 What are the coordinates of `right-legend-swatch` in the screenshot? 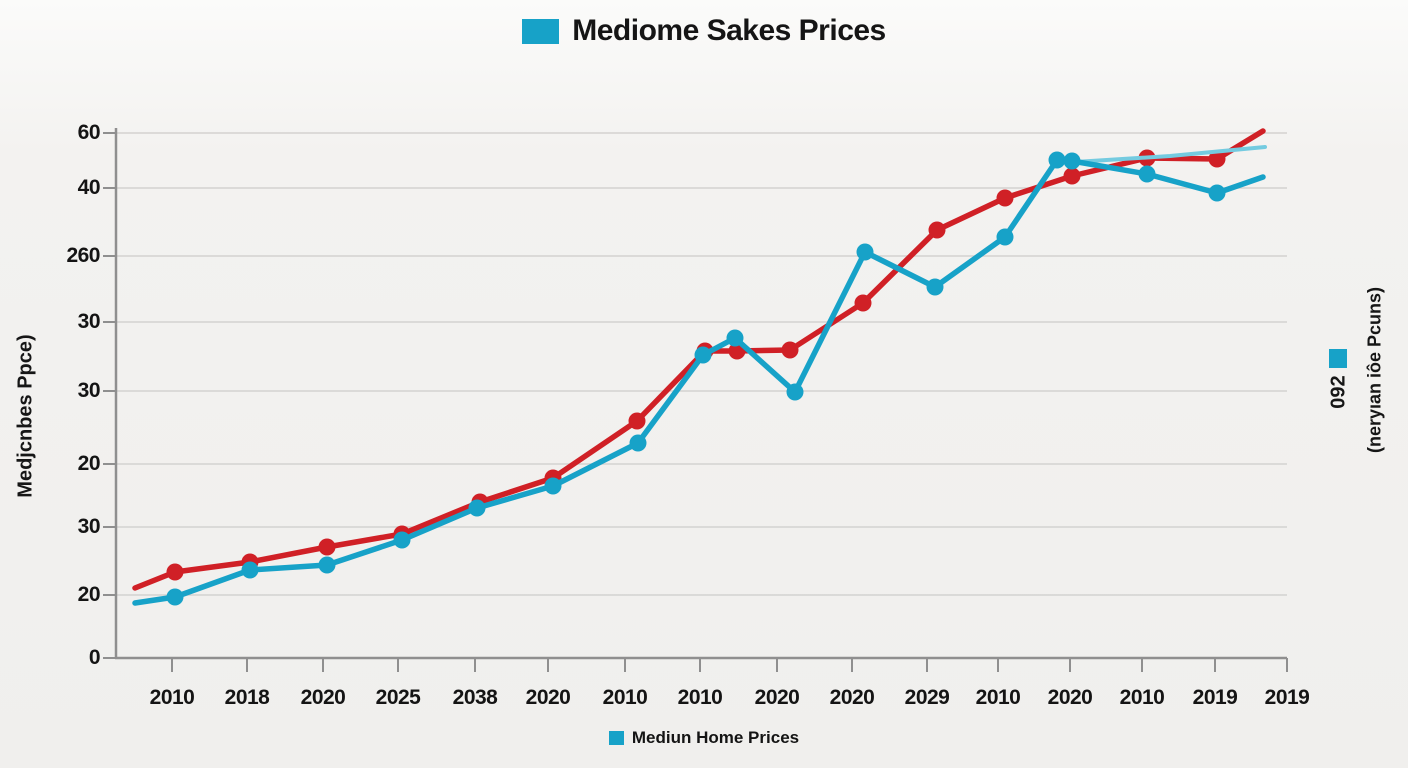 It's located at (1338, 358).